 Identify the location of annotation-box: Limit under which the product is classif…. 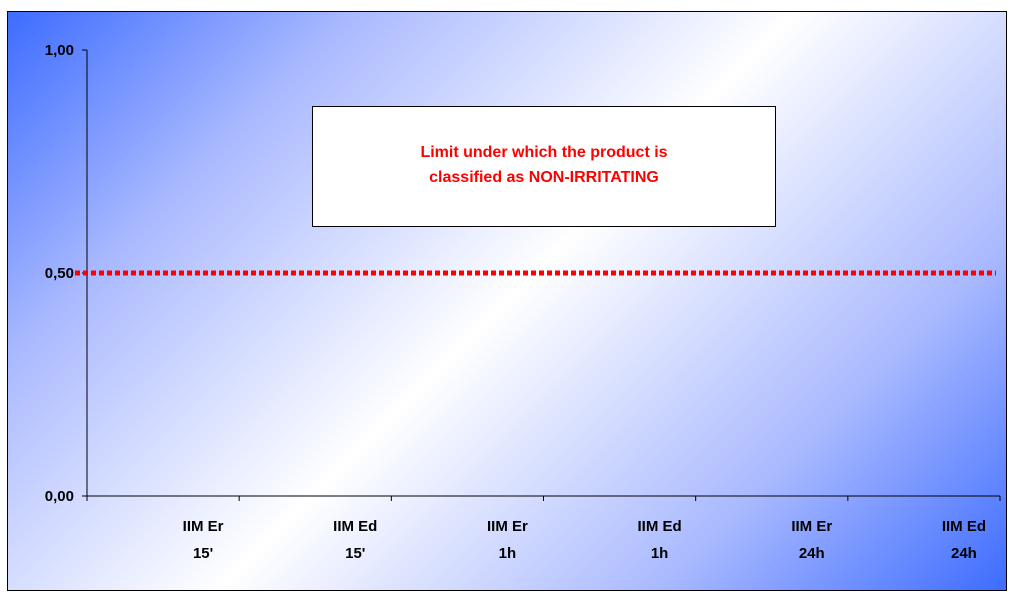
(544, 166).